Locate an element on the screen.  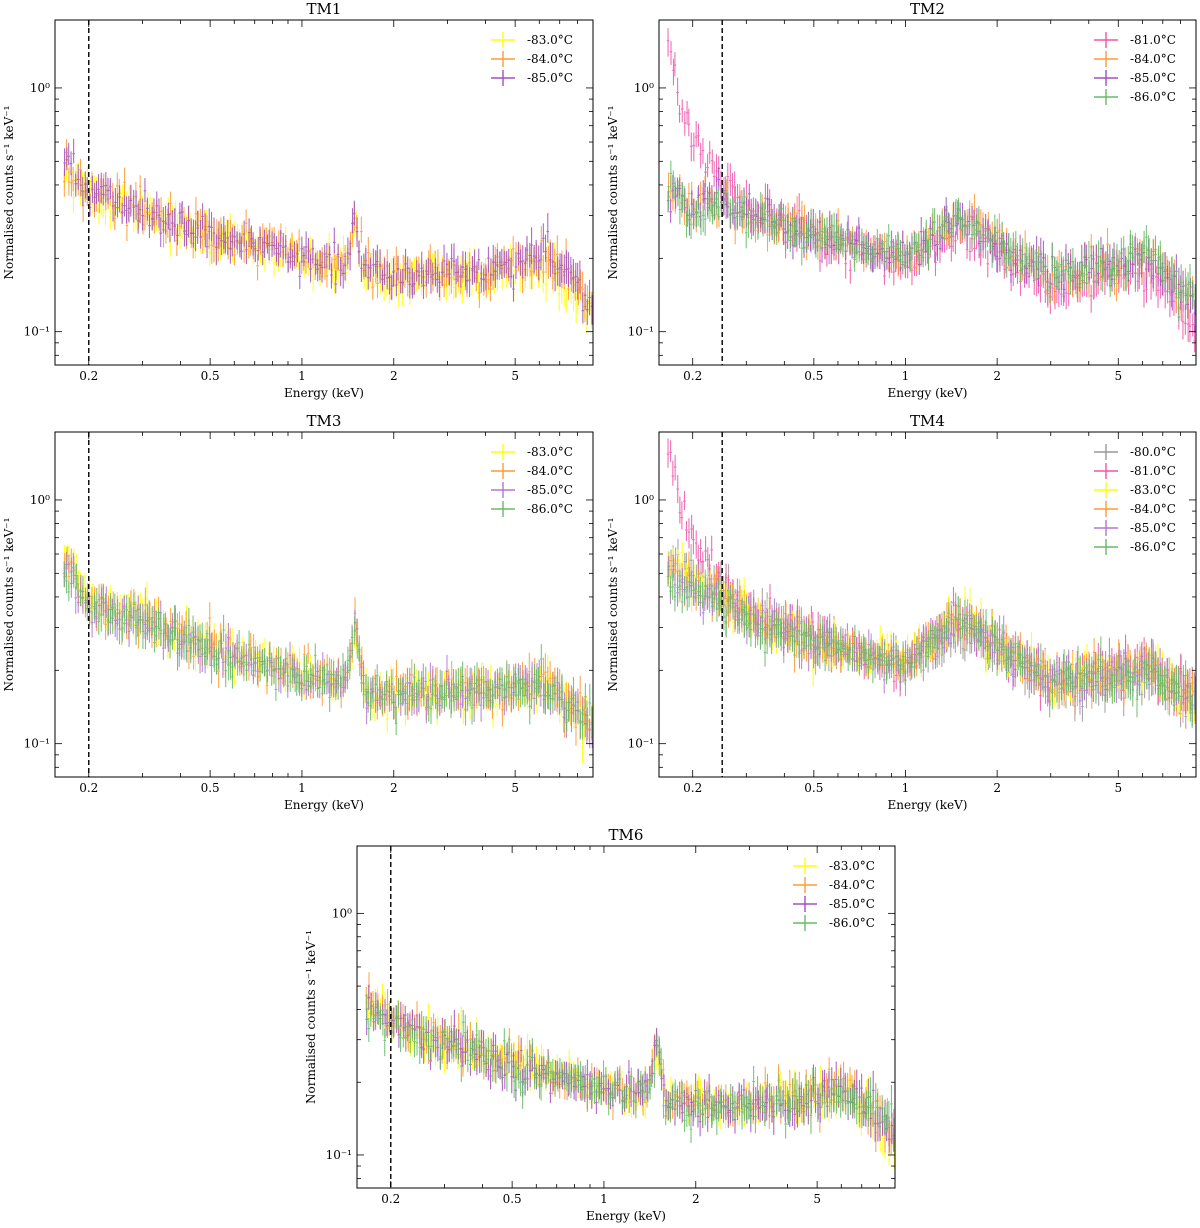
legend-label: -81.0°C is located at coordinates (1153, 40).